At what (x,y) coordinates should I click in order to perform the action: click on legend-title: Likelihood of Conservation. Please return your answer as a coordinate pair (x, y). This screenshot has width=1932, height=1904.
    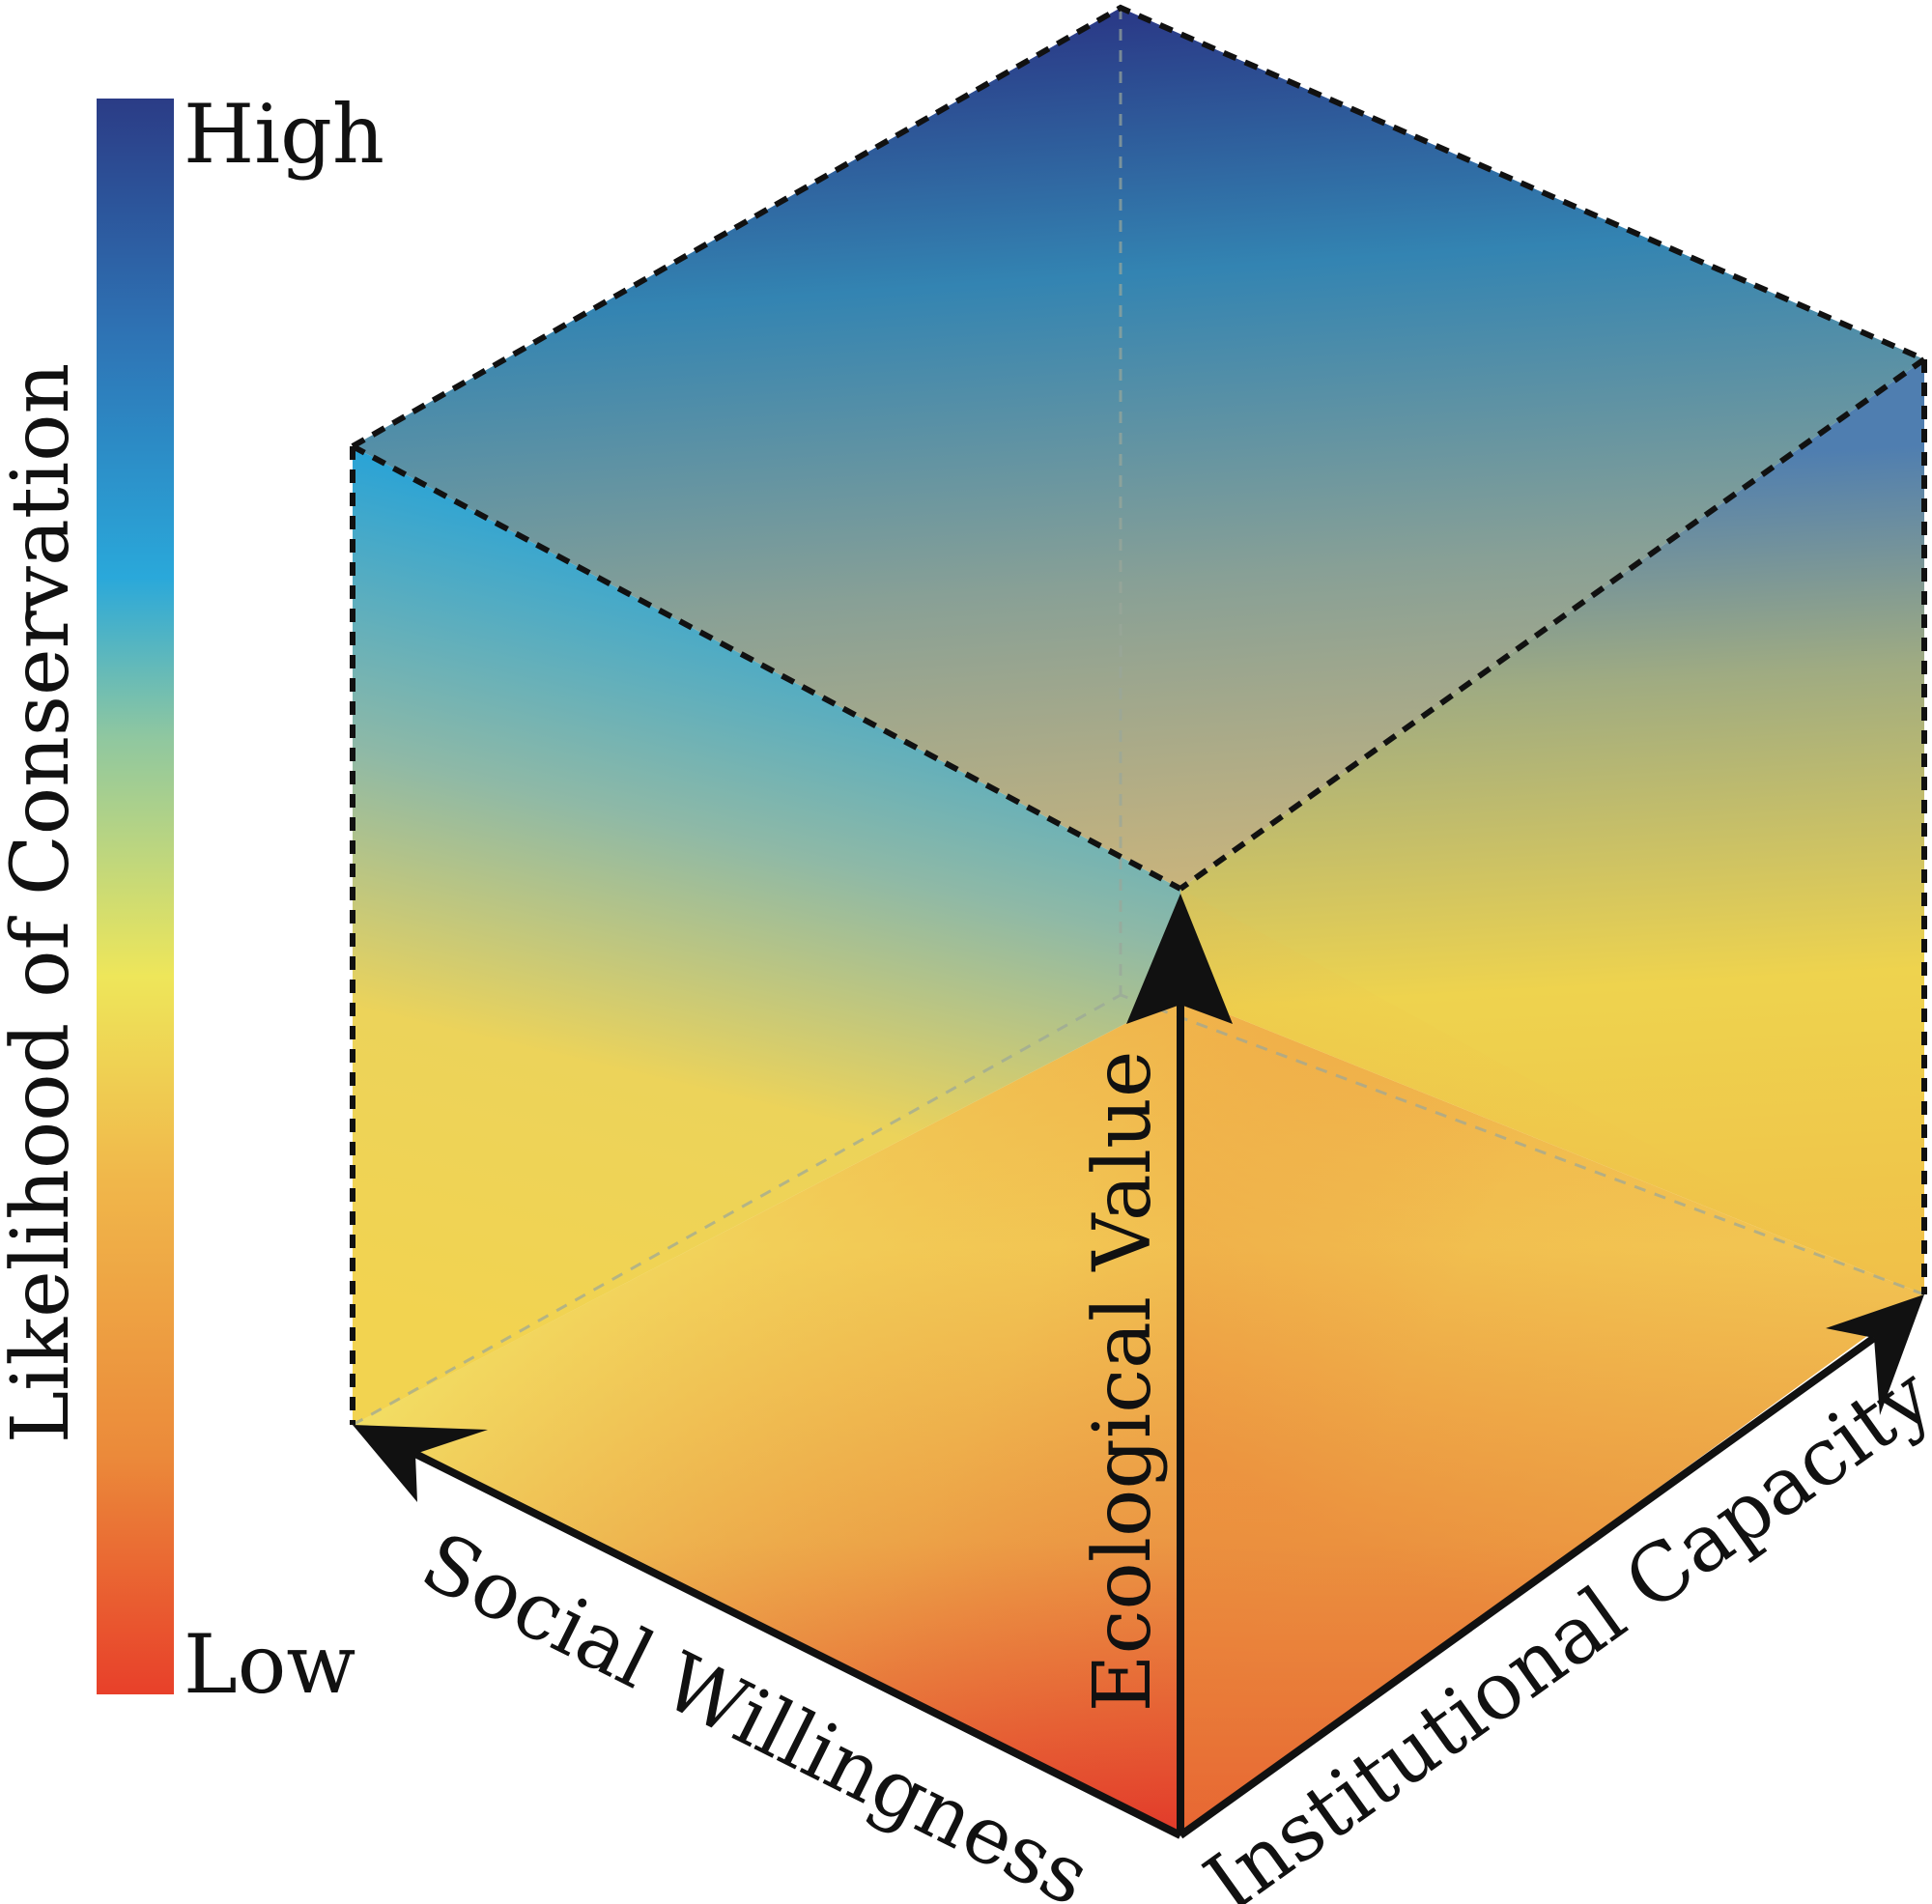
    Looking at the image, I should click on (43, 903).